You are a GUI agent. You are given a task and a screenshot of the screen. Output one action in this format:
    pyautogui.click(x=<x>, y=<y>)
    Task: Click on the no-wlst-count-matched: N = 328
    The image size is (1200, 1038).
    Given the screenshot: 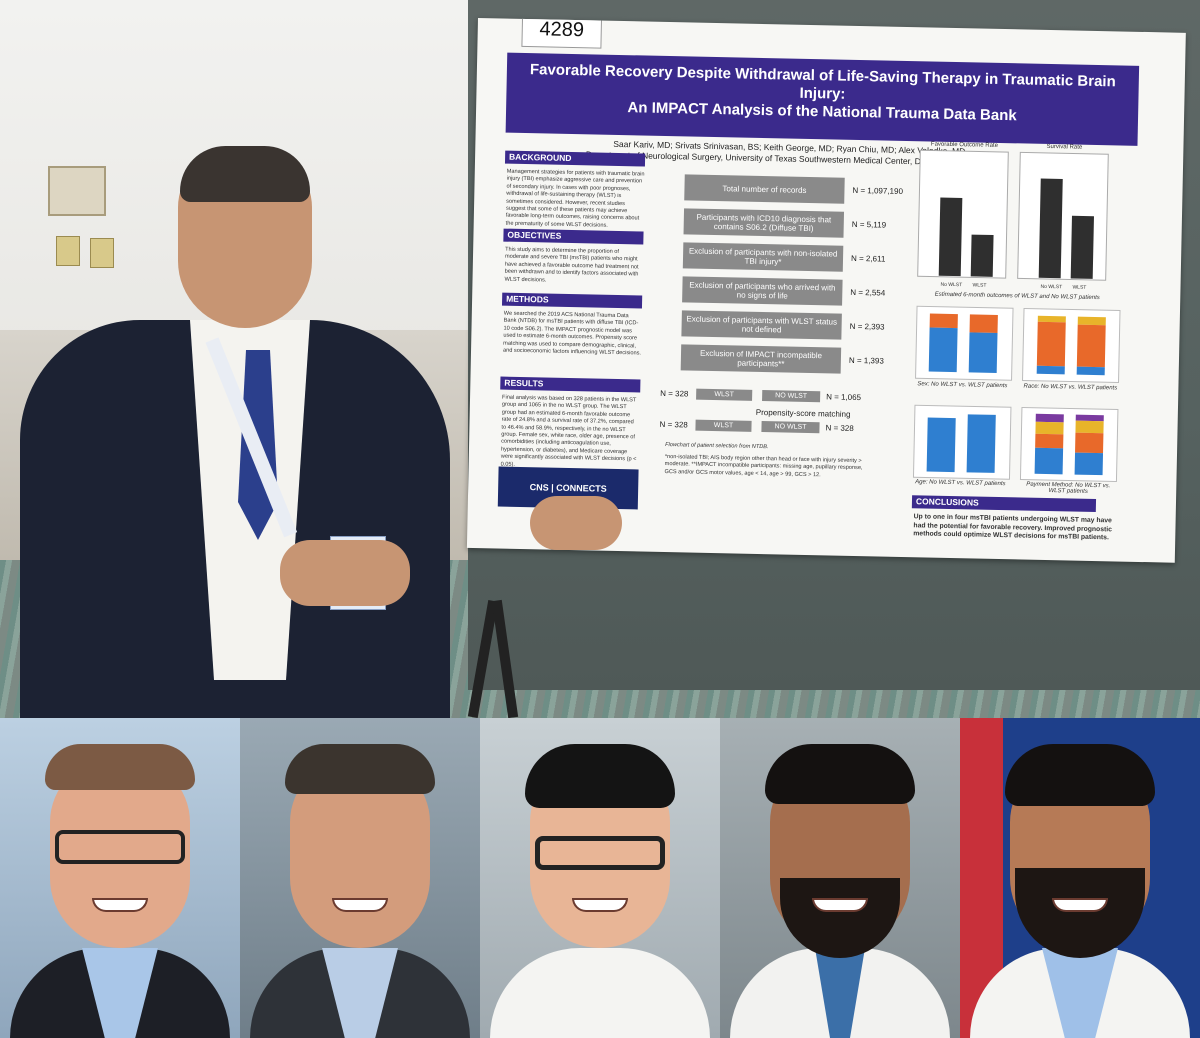 What is the action you would take?
    pyautogui.click(x=839, y=428)
    